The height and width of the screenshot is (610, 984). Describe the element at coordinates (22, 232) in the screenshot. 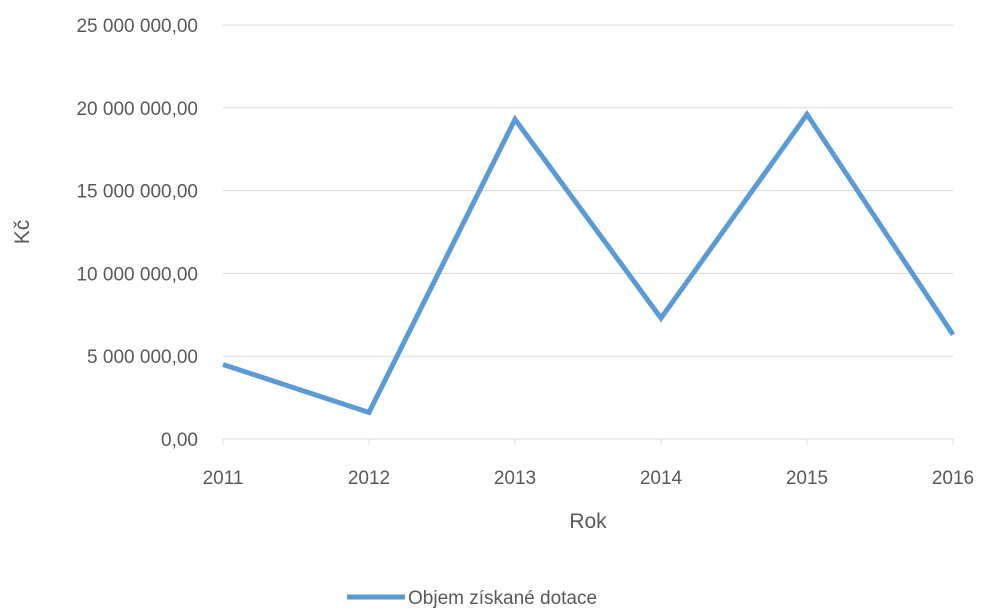

I see `y-axis-title: Kč` at that location.